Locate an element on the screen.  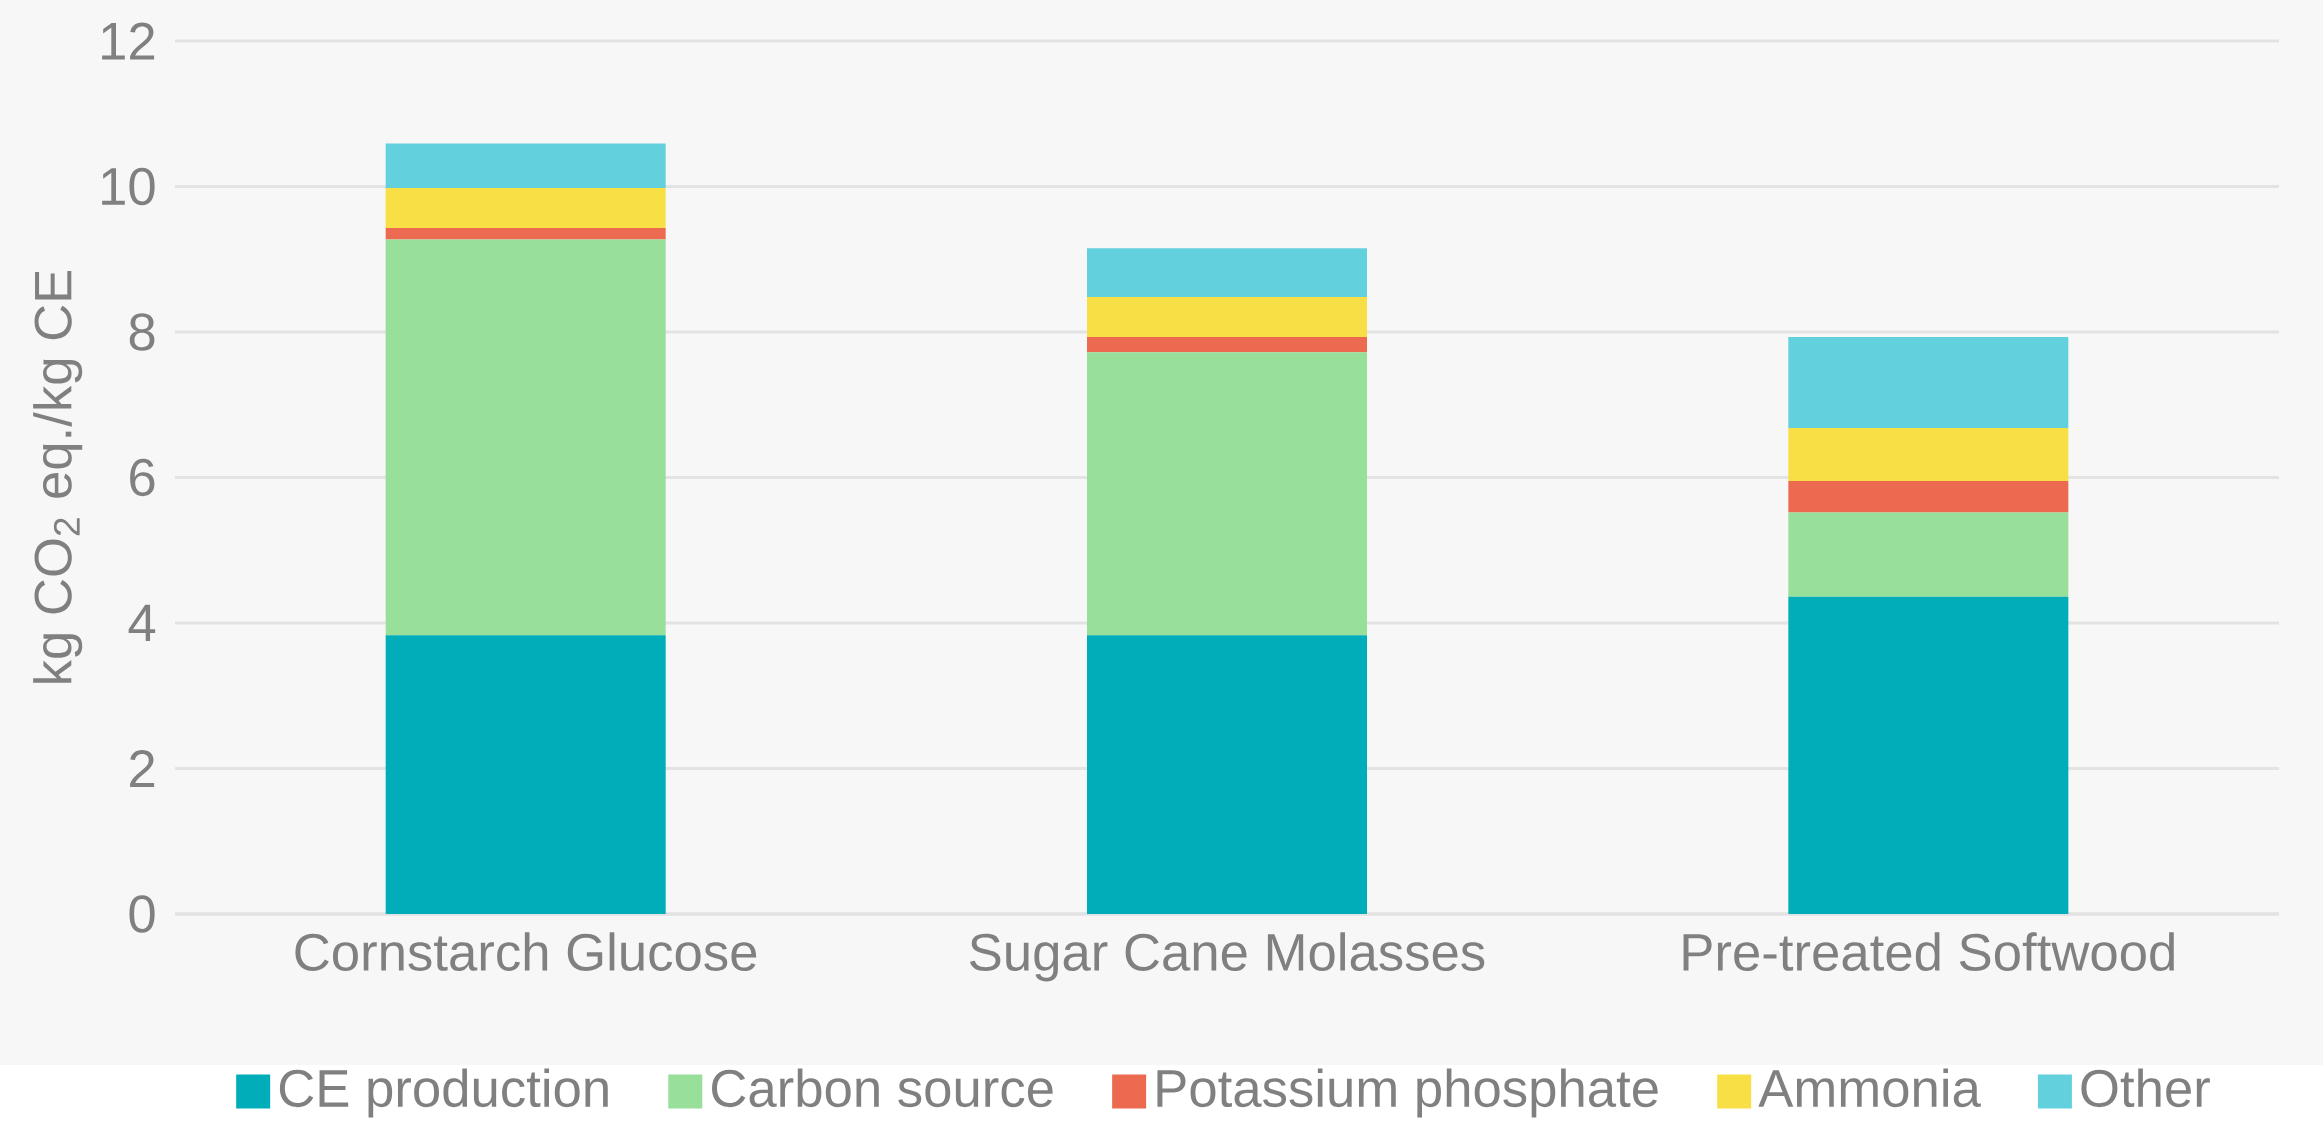
y-tick-label: 10 is located at coordinates (128, 187).